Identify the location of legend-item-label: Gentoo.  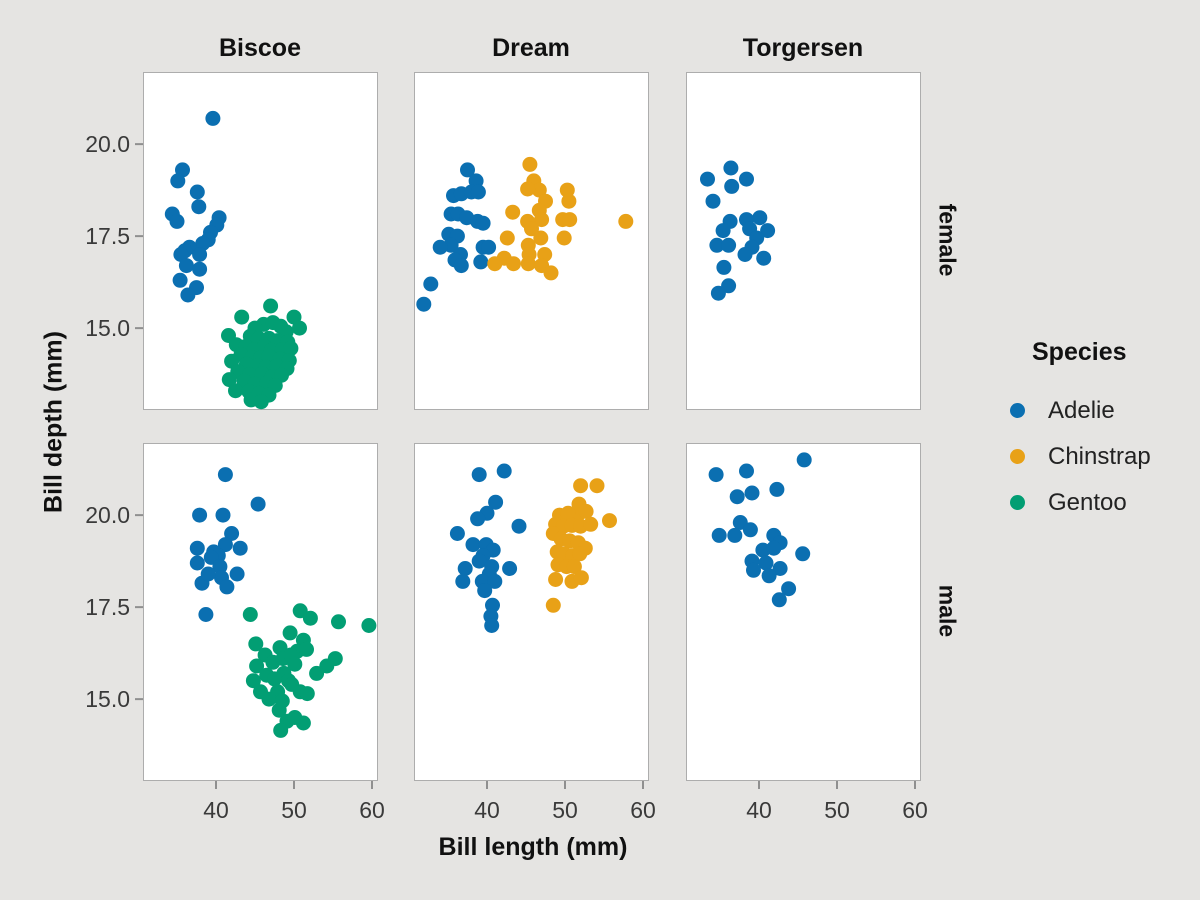
(1087, 502).